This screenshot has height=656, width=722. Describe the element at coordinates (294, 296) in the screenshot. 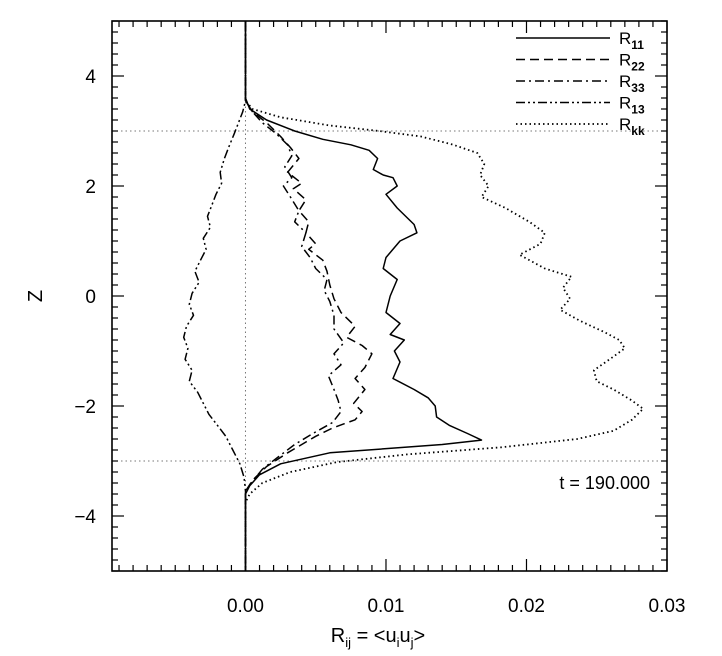

I see `series-line-r33` at that location.